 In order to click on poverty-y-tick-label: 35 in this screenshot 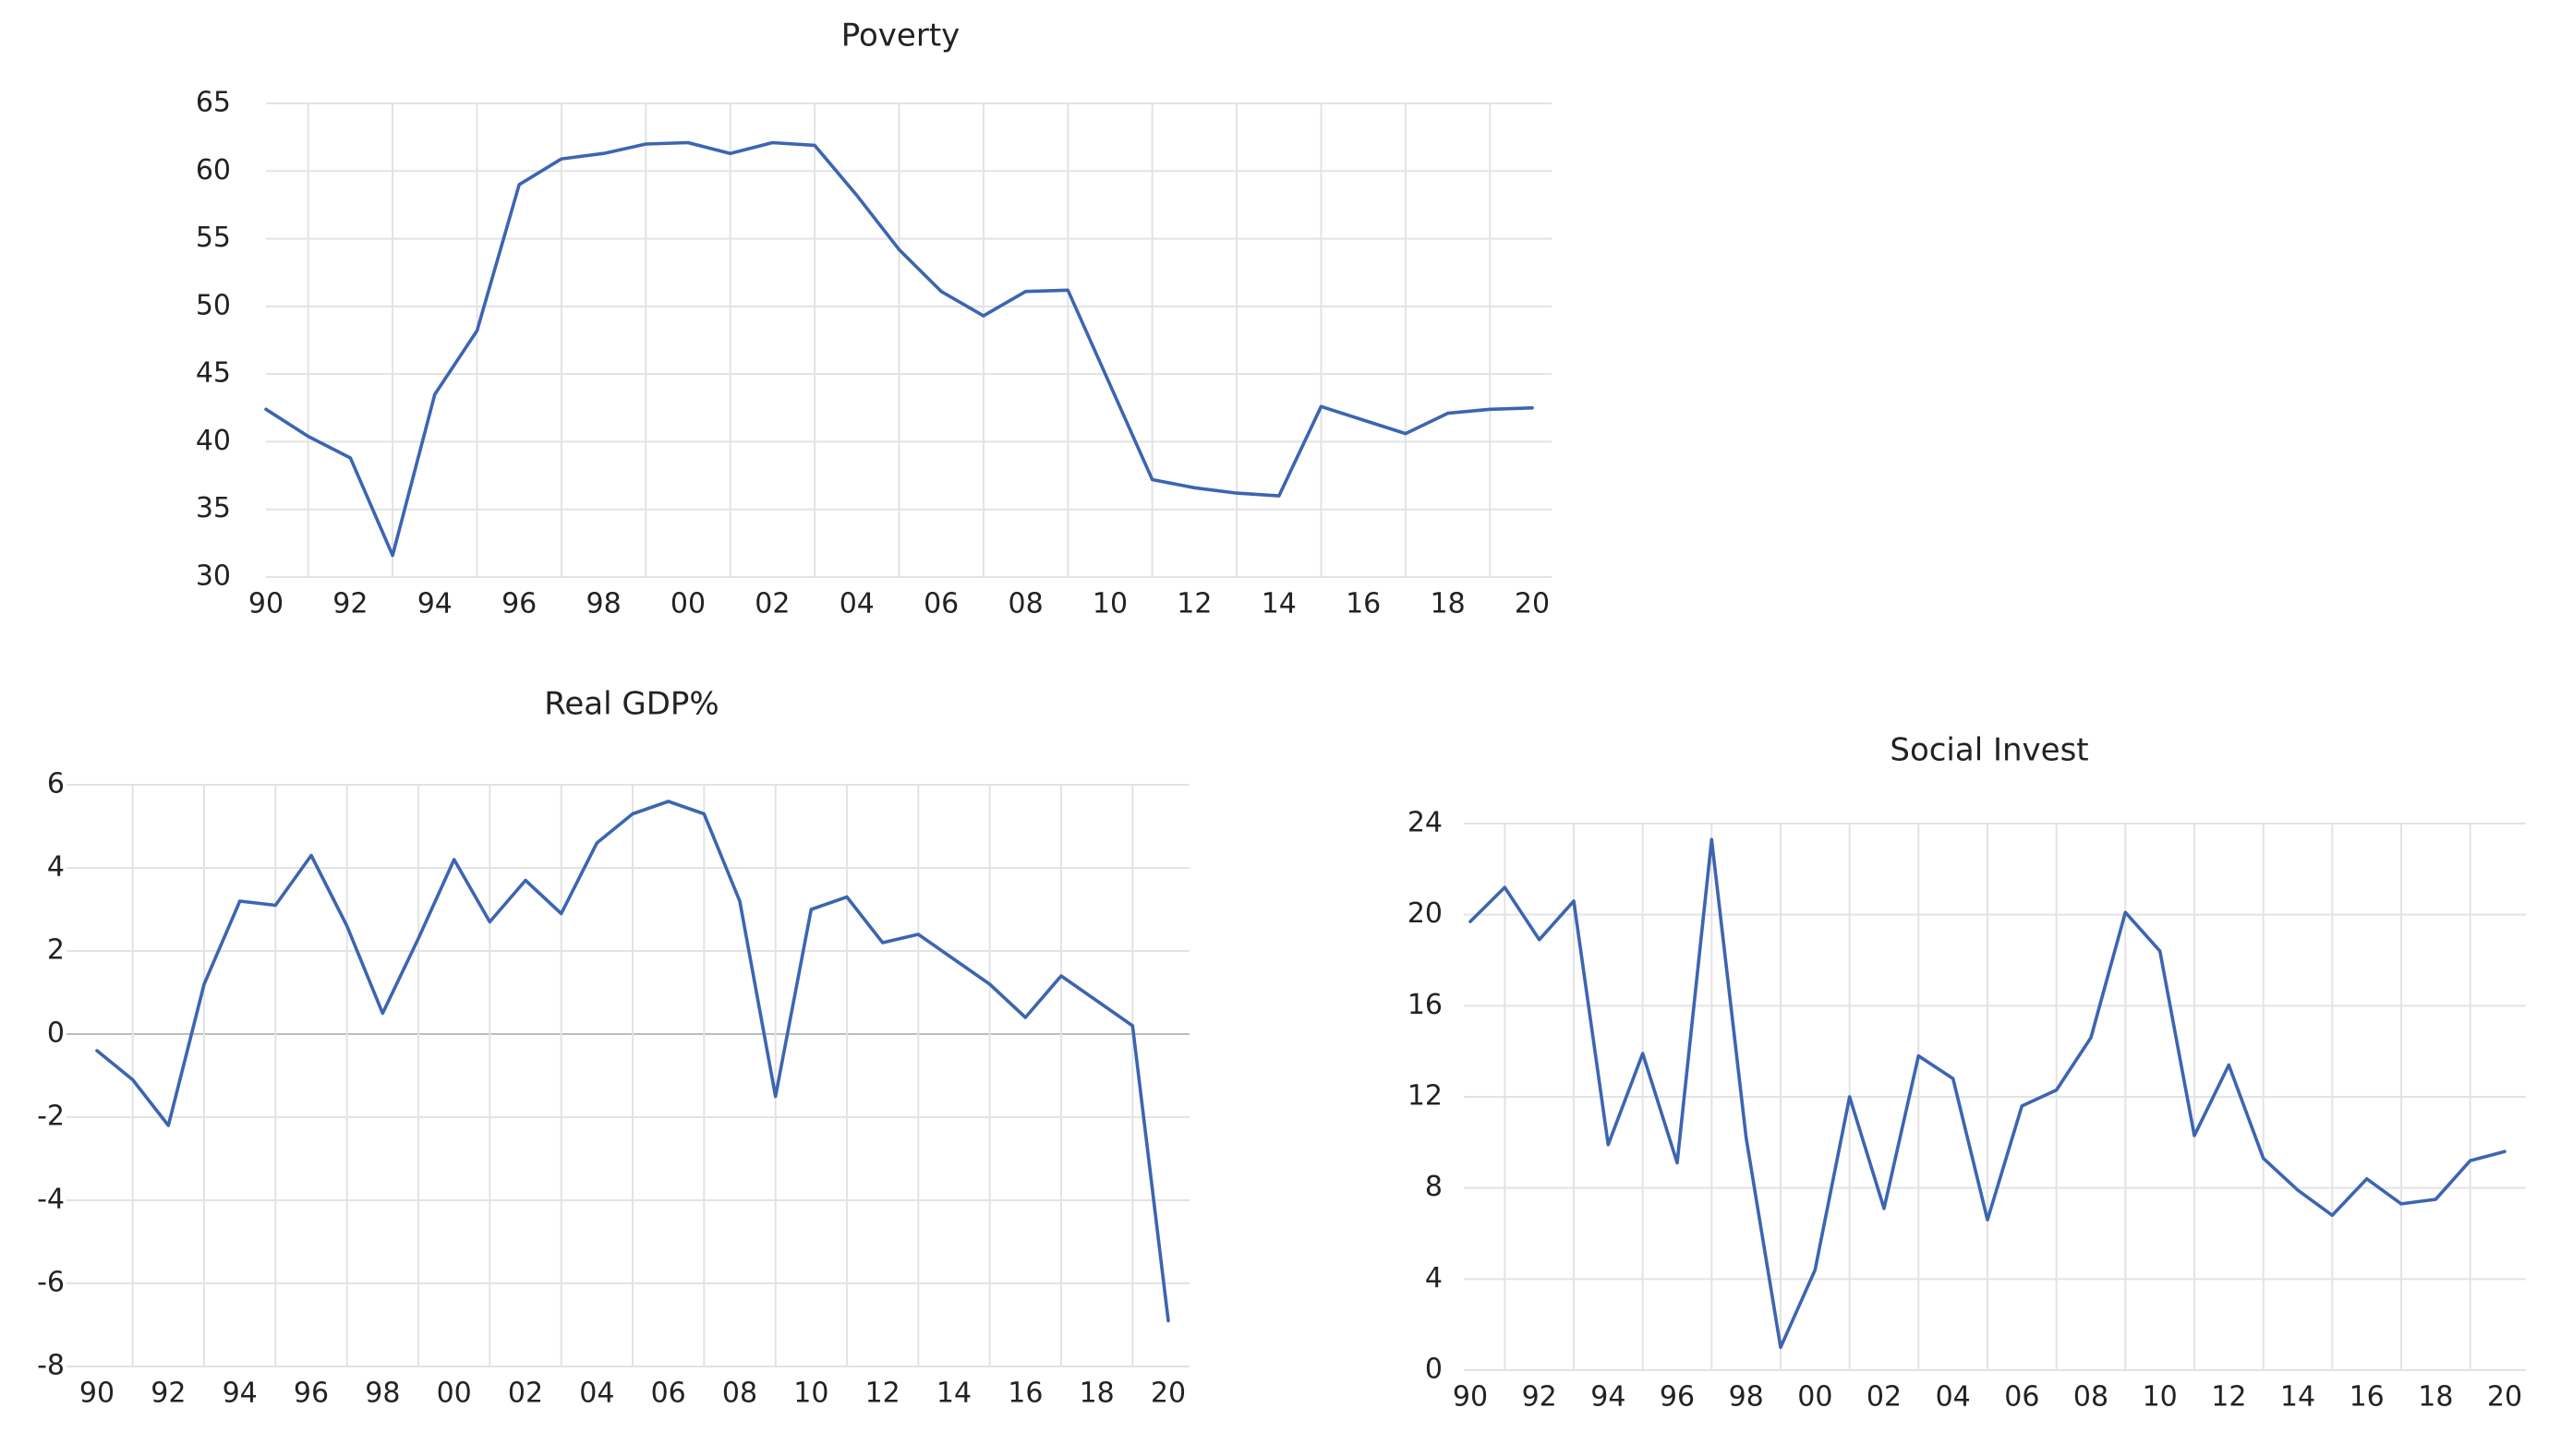, I will do `click(213, 508)`.